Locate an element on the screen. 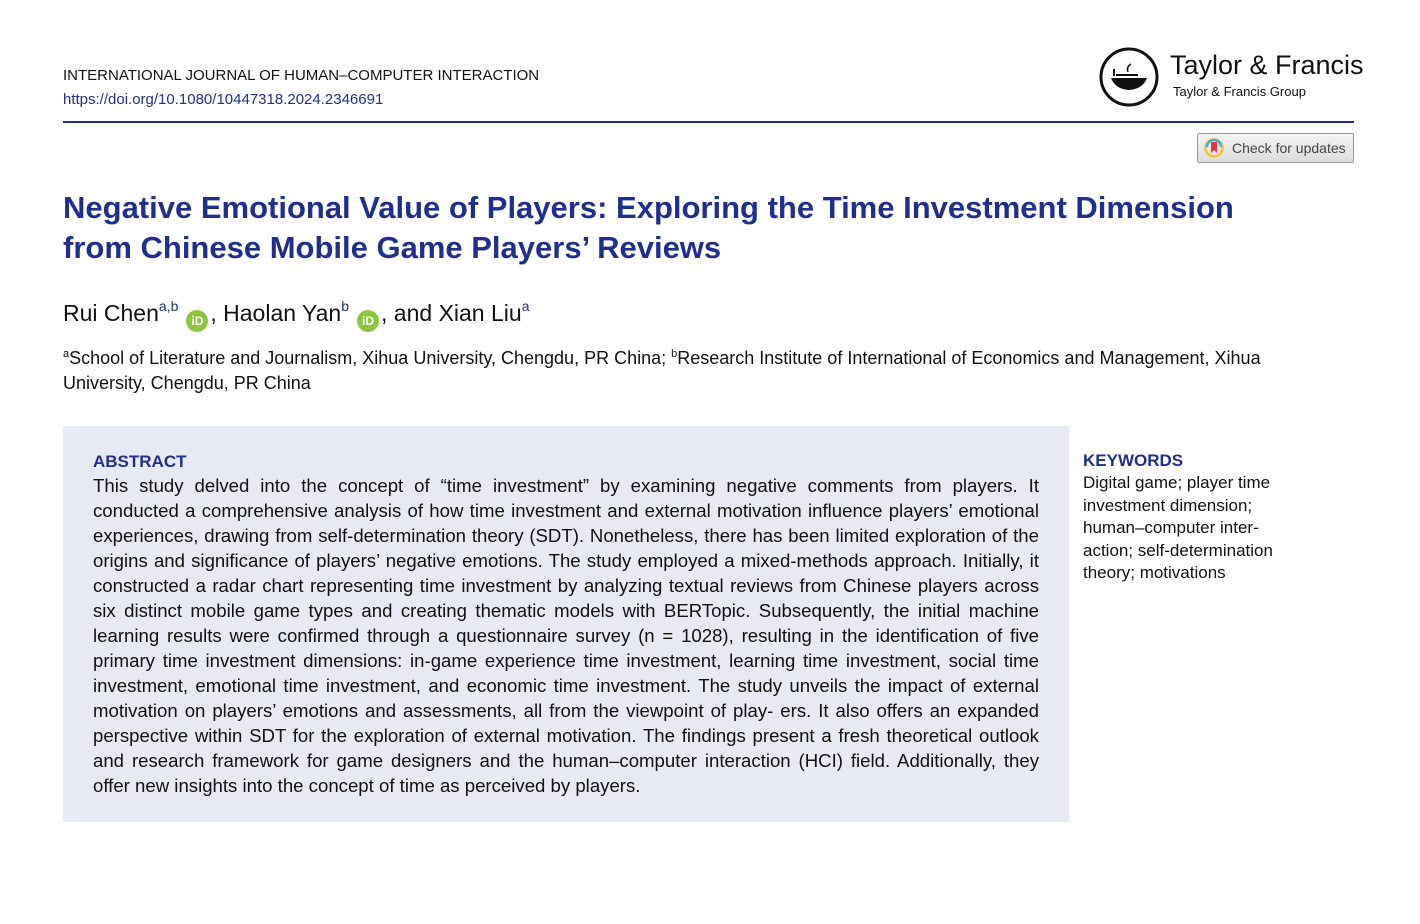 This screenshot has width=1420, height=924. author-affiliation-mark: b is located at coordinates (345, 306).